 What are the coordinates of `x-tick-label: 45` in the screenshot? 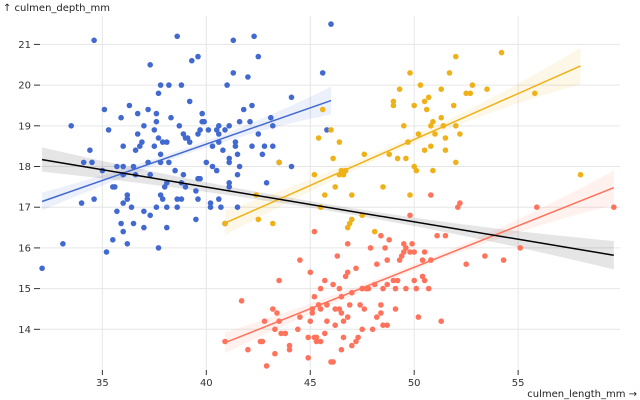 It's located at (310, 383).